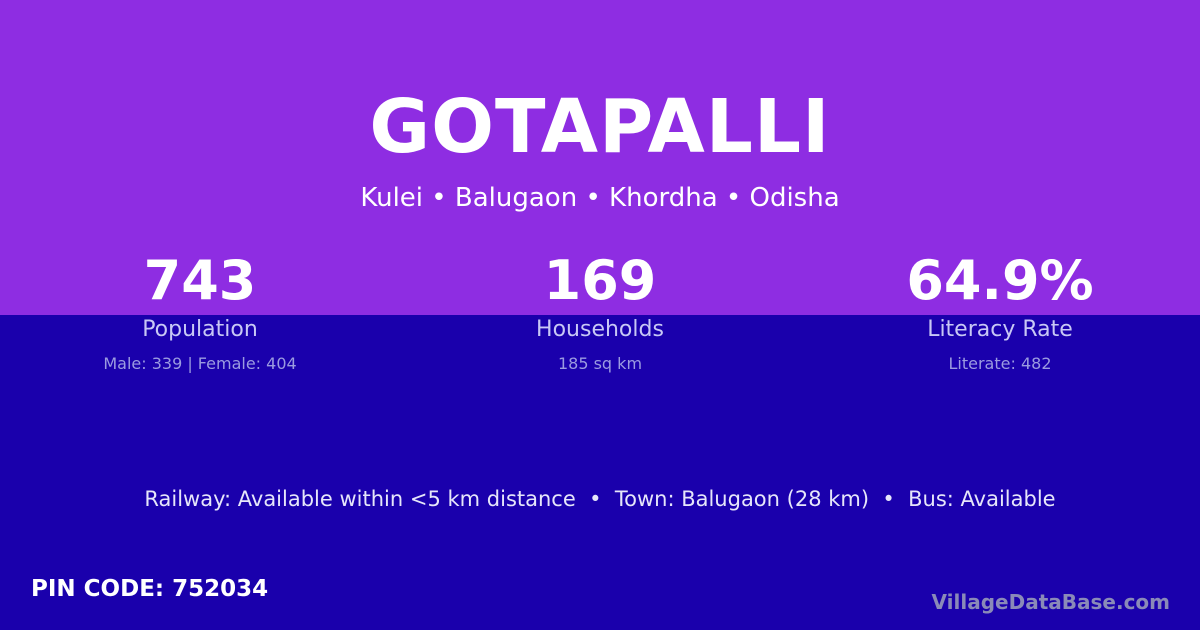 The height and width of the screenshot is (630, 1200). Describe the element at coordinates (600, 280) in the screenshot. I see `stat-value: 169` at that location.